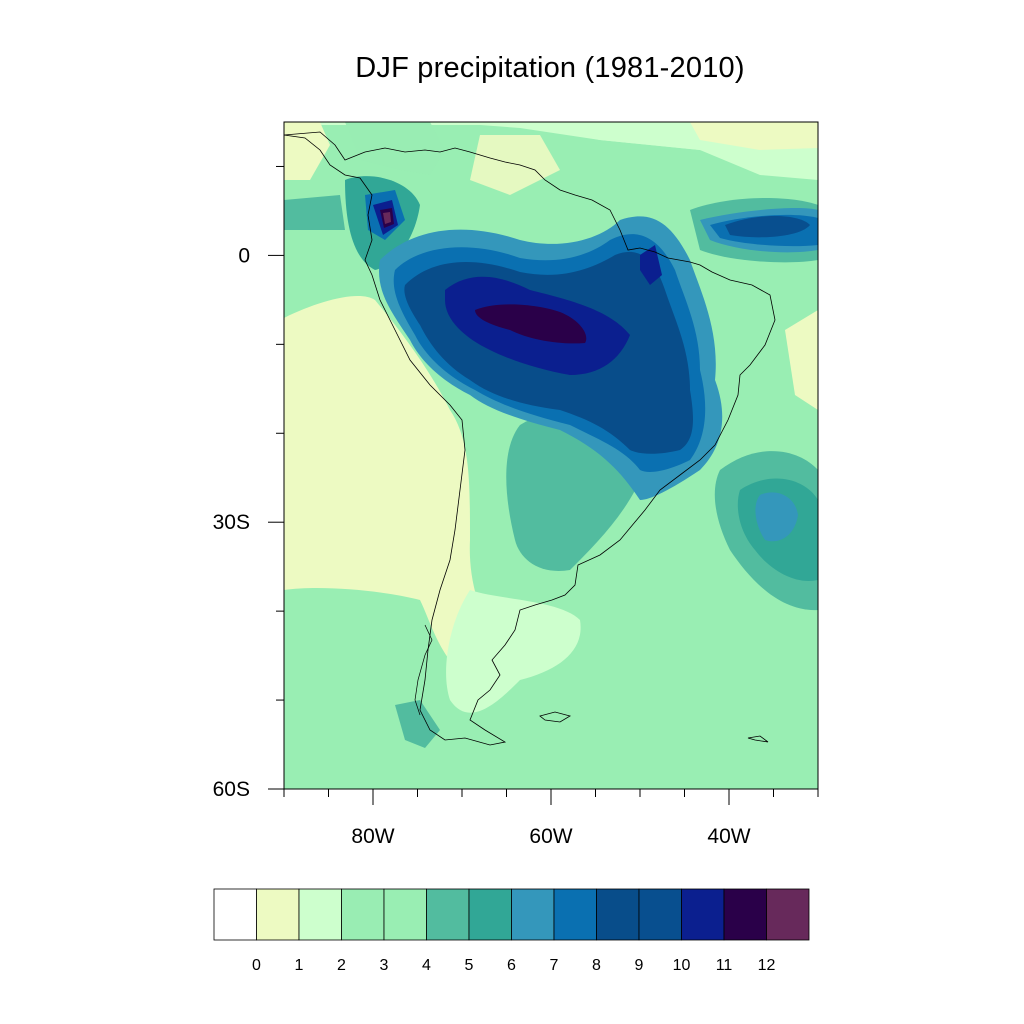 The width and height of the screenshot is (1024, 1024). Describe the element at coordinates (554, 965) in the screenshot. I see `colorbar-label: 7` at that location.